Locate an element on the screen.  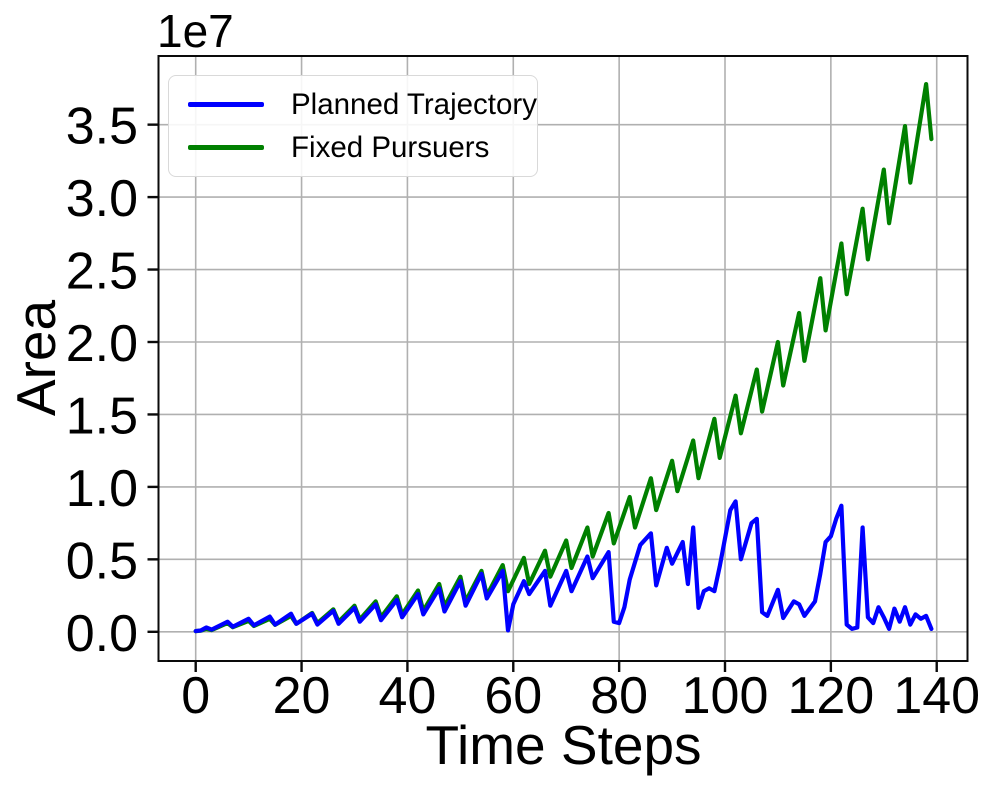
x-tick-label: 100 is located at coordinates (725, 696).